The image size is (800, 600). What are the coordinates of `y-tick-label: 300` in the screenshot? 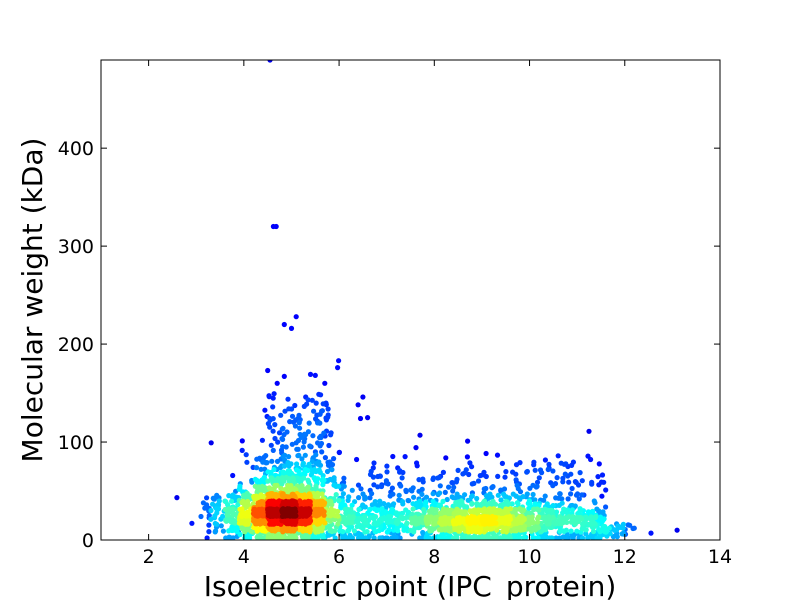 It's located at (76, 247).